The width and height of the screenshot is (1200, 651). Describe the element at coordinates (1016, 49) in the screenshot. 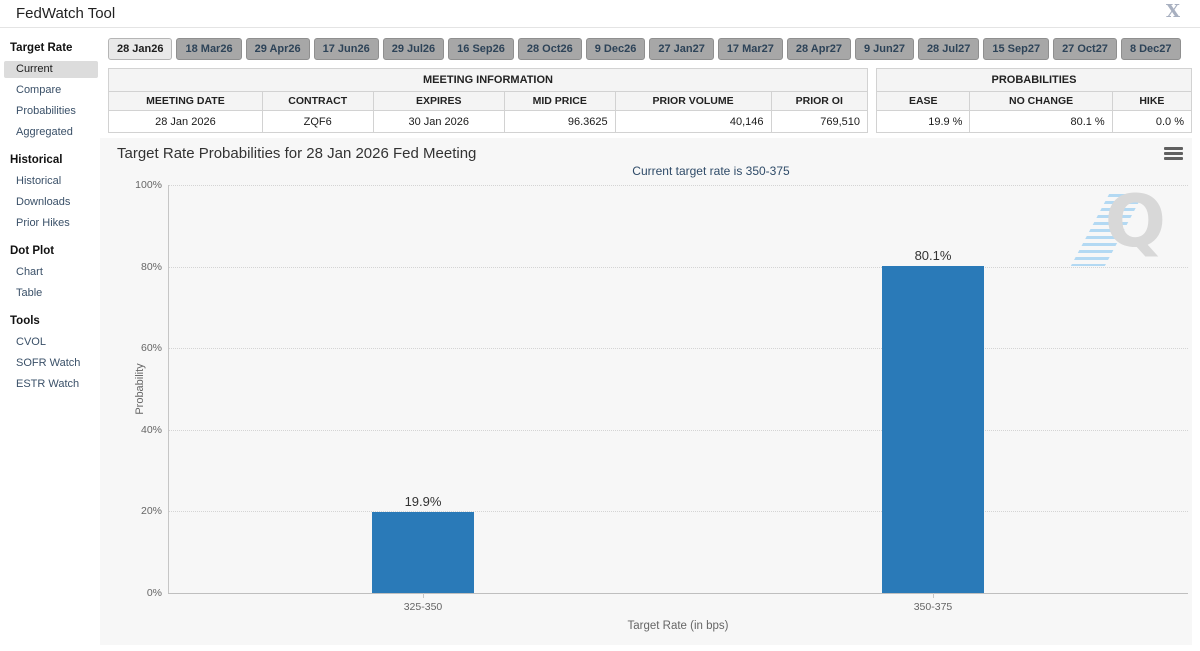

I see `meeting-tab: 15 Sep27` at that location.